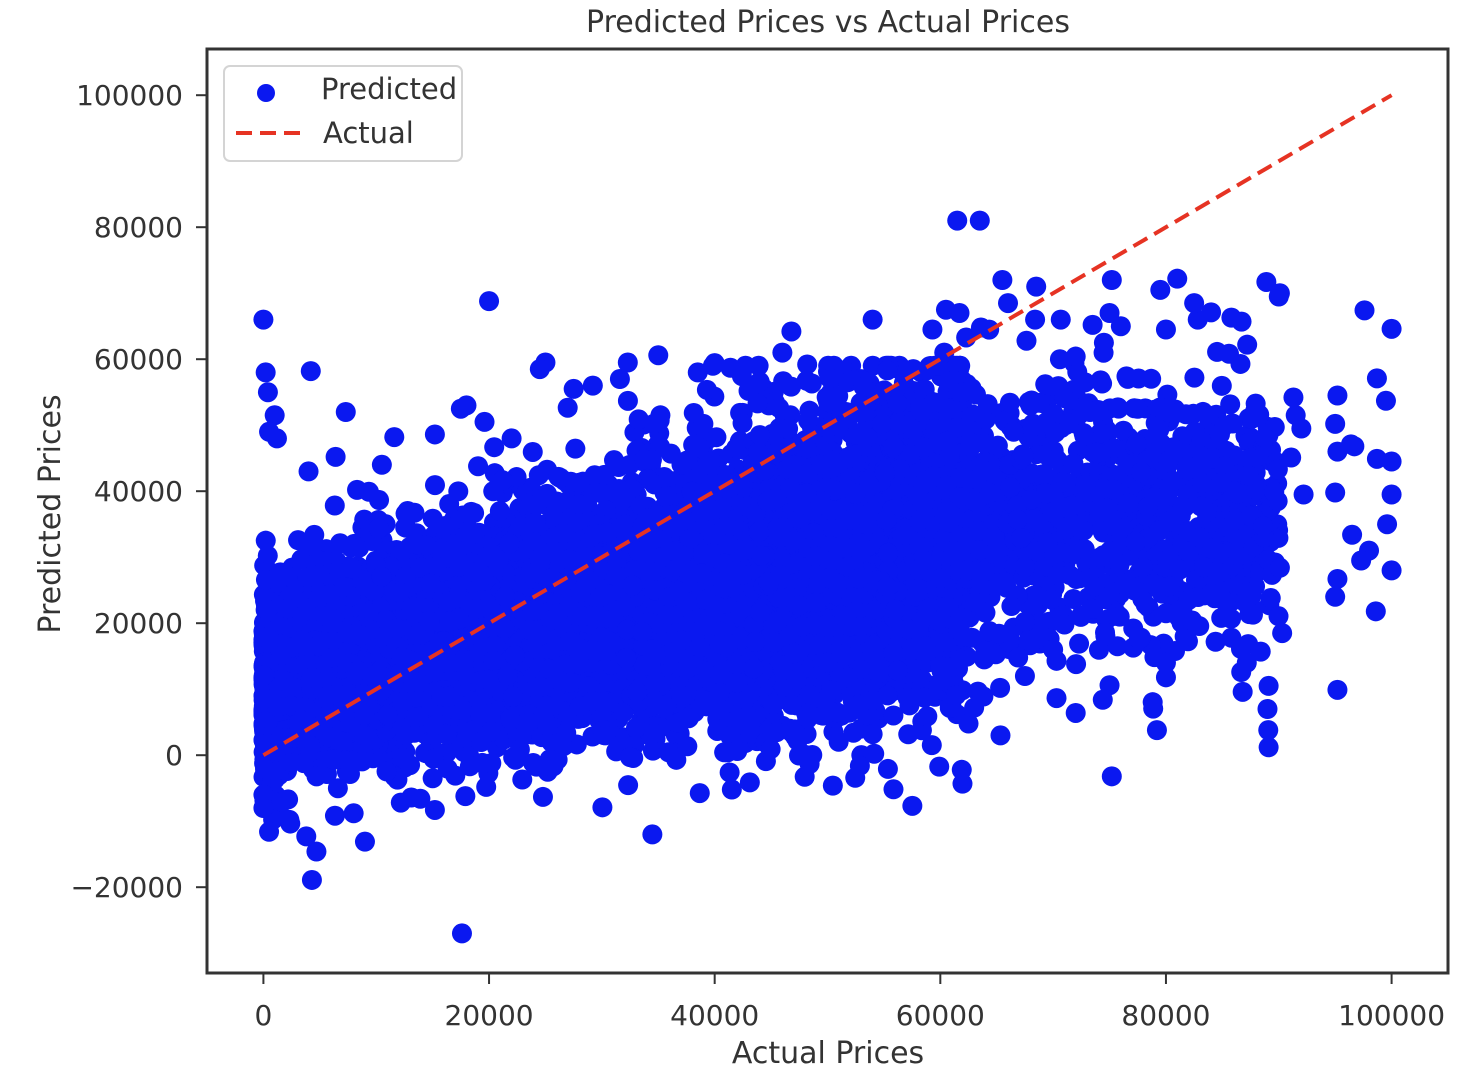 The width and height of the screenshot is (1478, 1082). What do you see at coordinates (50, 513) in the screenshot?
I see `y-axis-title: Predicted Prices` at bounding box center [50, 513].